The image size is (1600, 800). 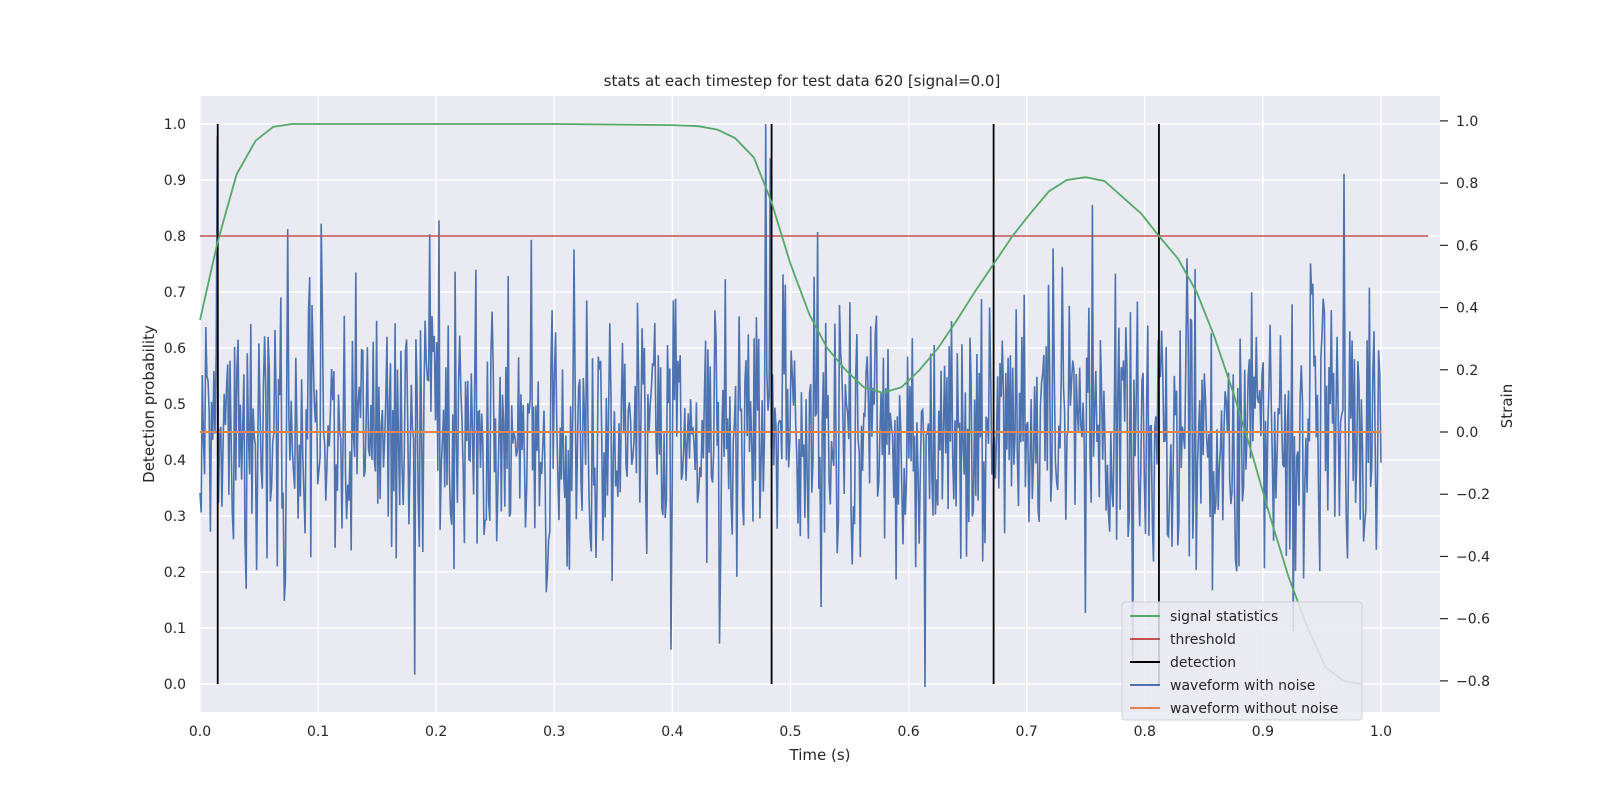 I want to click on y-right-tick-label: −0.8, so click(x=1473, y=682).